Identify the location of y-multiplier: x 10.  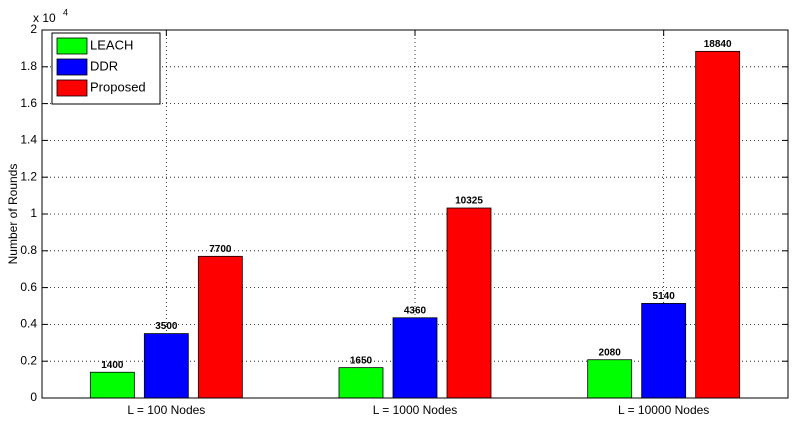
(44, 18).